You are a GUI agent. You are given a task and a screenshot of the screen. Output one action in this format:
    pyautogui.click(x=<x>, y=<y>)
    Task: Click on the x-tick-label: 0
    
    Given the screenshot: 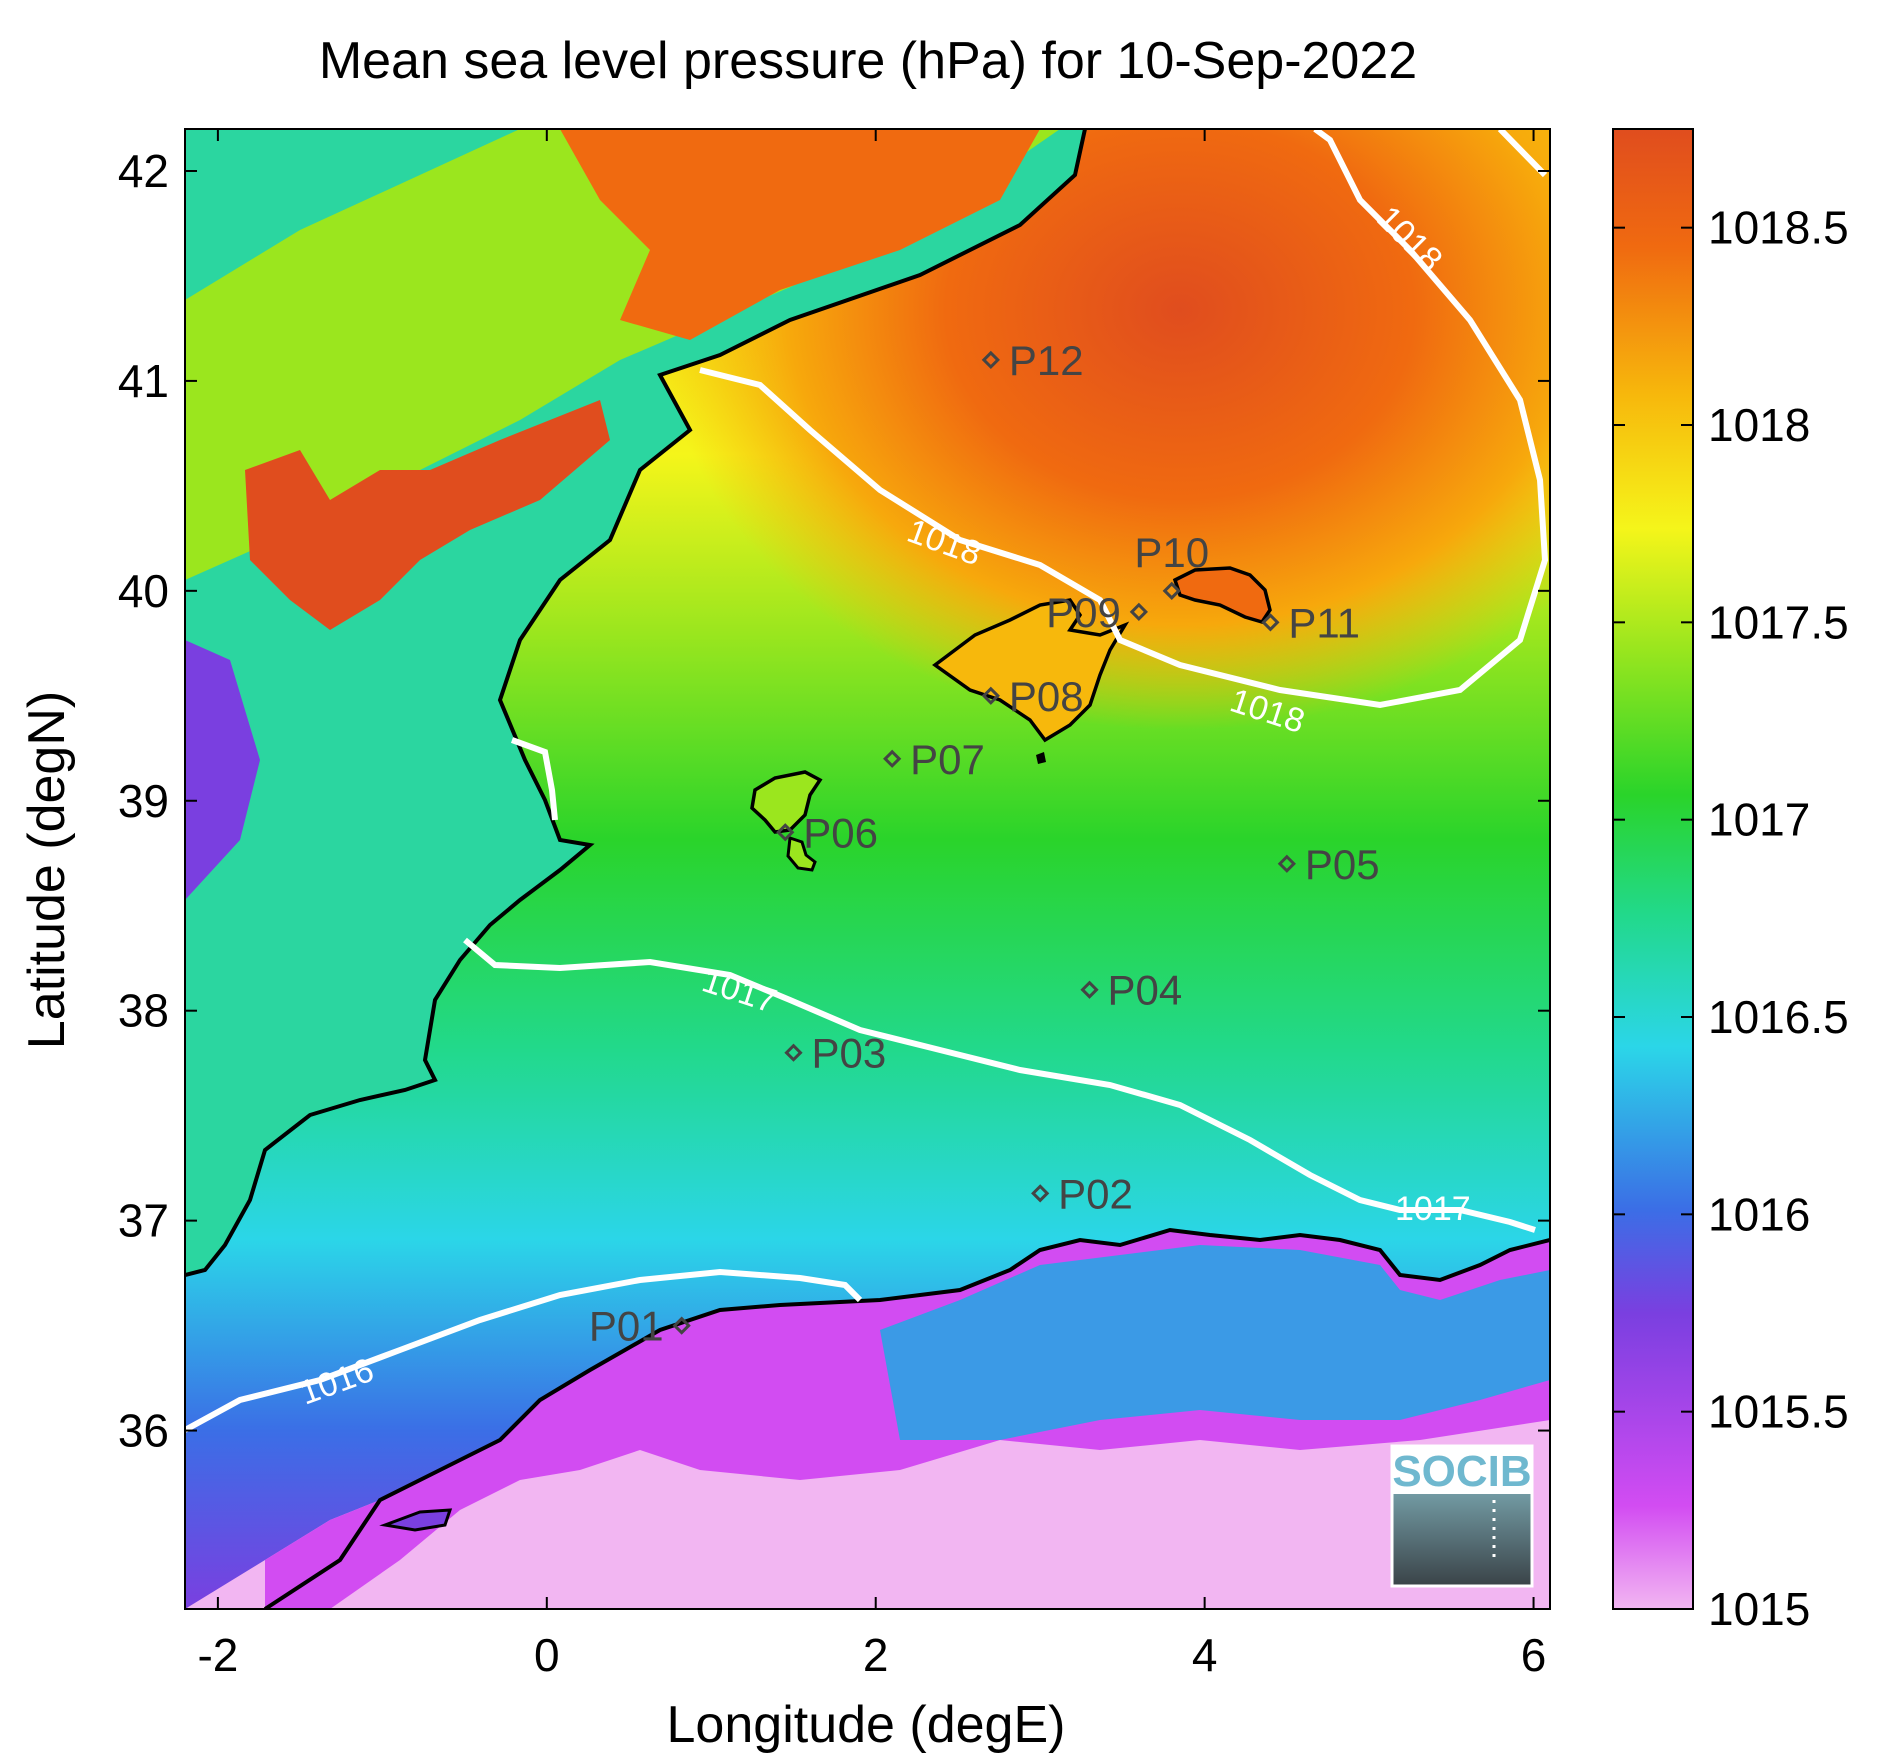 What is the action you would take?
    pyautogui.click(x=547, y=1655)
    